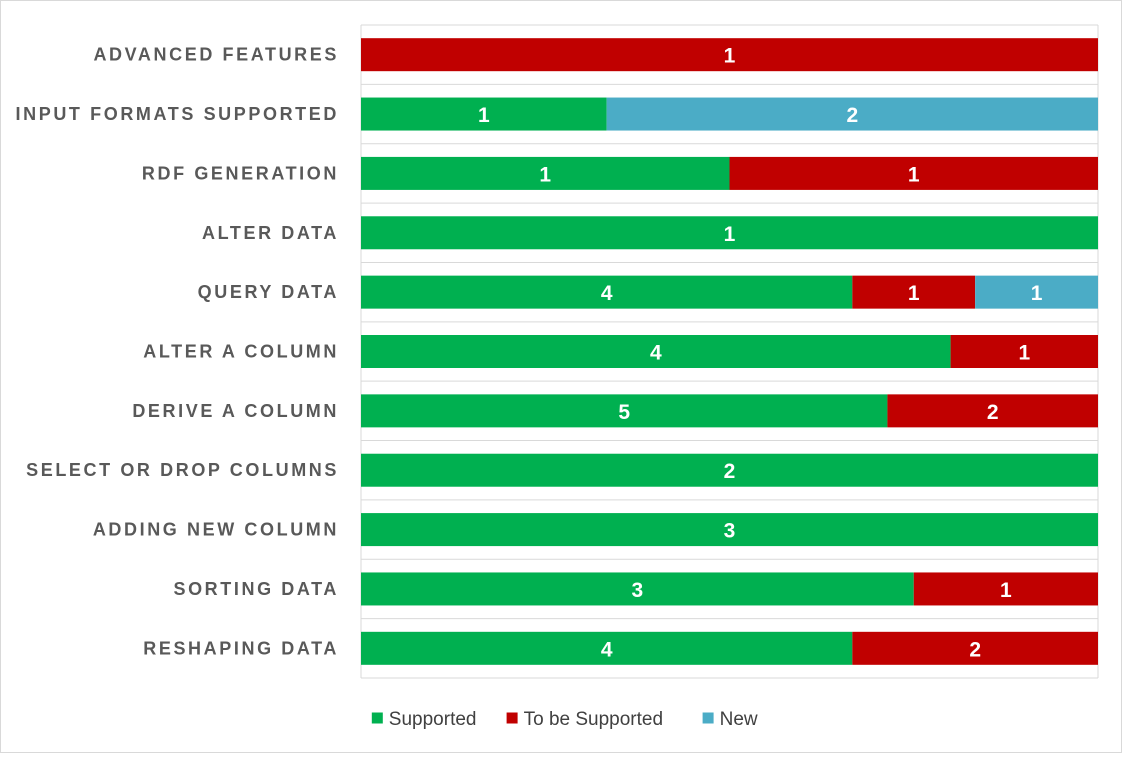  I want to click on legend-label: Supported, so click(433, 719).